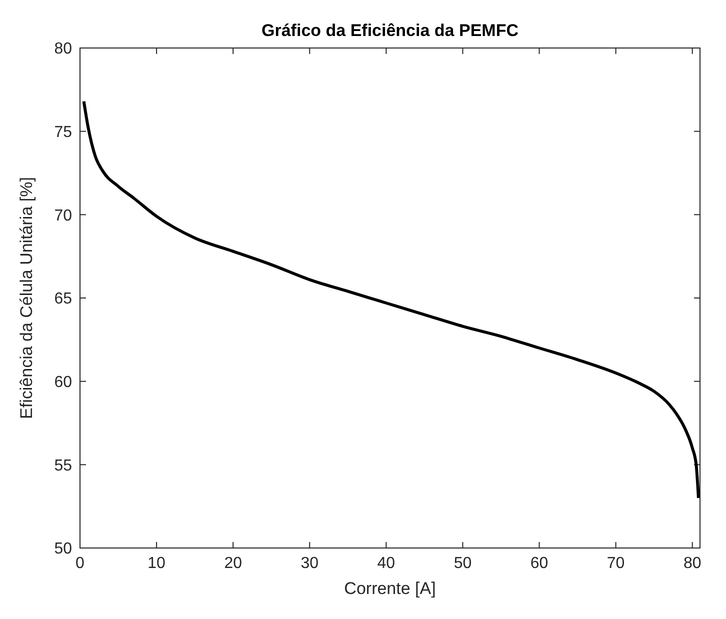 Image resolution: width=726 pixels, height=619 pixels. I want to click on y-tick-label: 55, so click(63, 465).